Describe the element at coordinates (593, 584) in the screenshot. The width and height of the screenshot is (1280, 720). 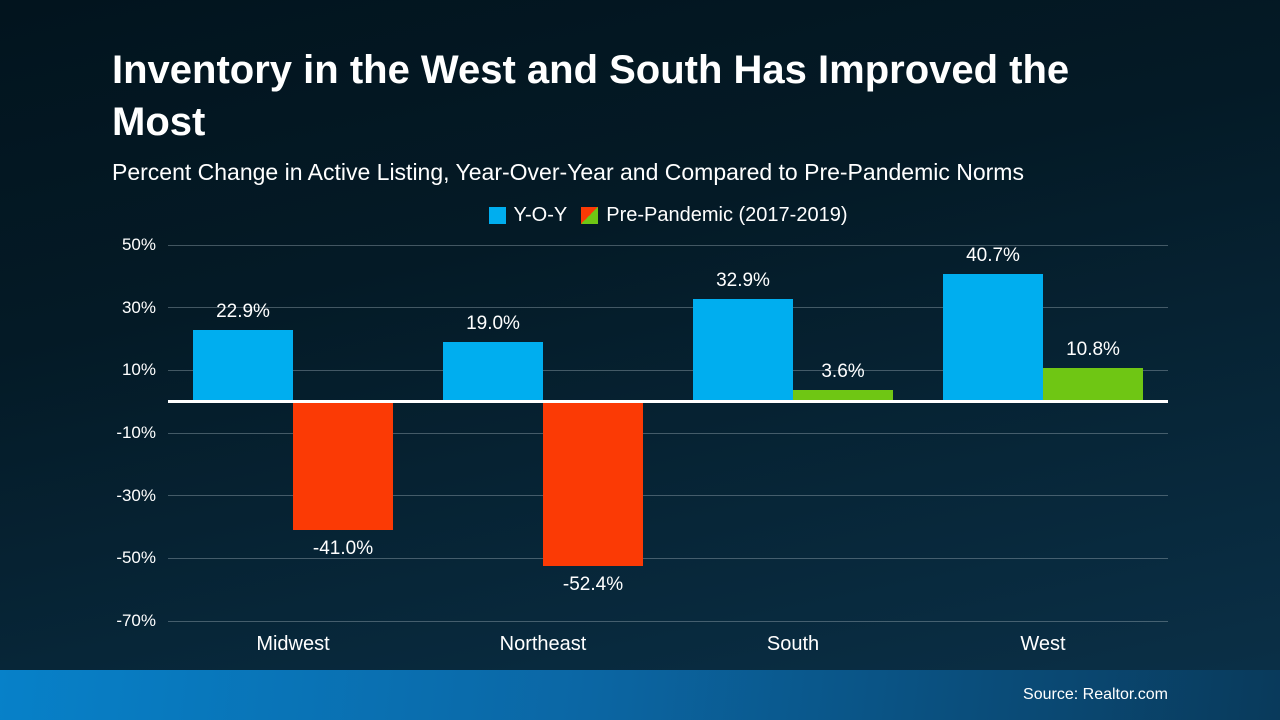
I see `data-label: -52.4%` at that location.